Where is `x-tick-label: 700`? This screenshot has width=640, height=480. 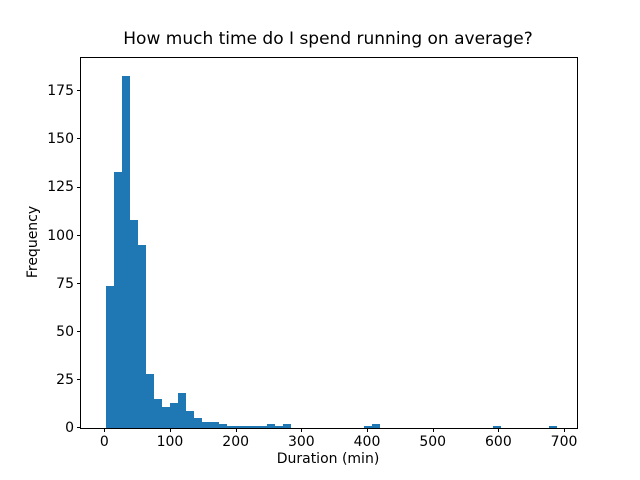 x-tick-label: 700 is located at coordinates (564, 442).